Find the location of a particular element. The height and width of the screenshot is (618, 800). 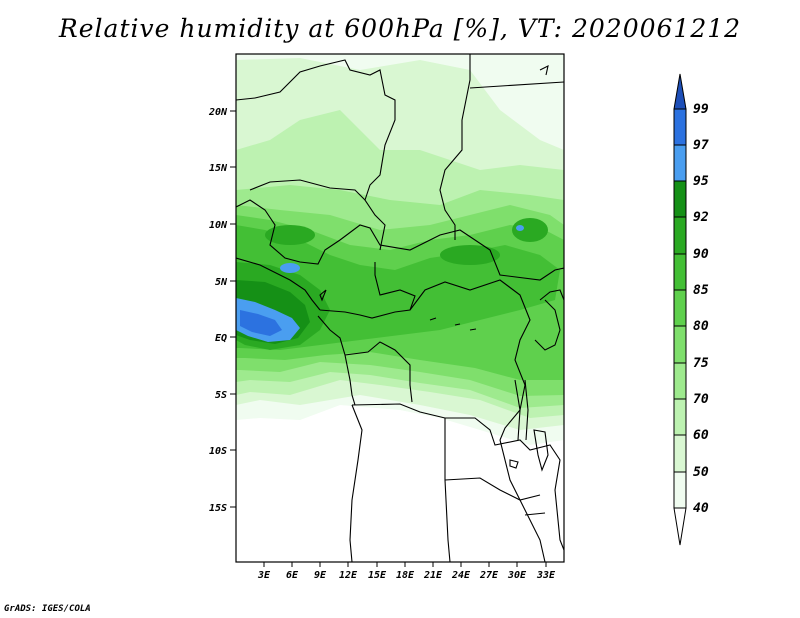

lon-label: 18E is located at coordinates (405, 575).